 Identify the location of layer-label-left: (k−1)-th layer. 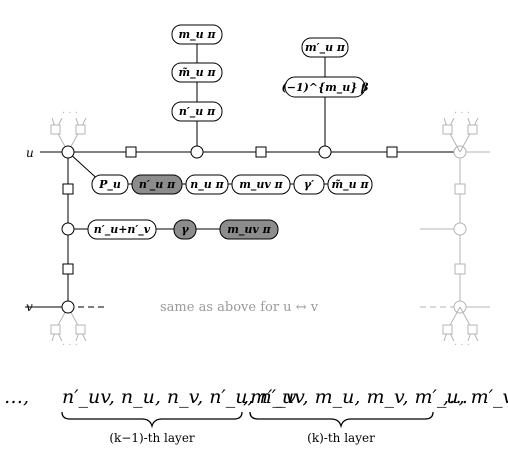
(152, 438).